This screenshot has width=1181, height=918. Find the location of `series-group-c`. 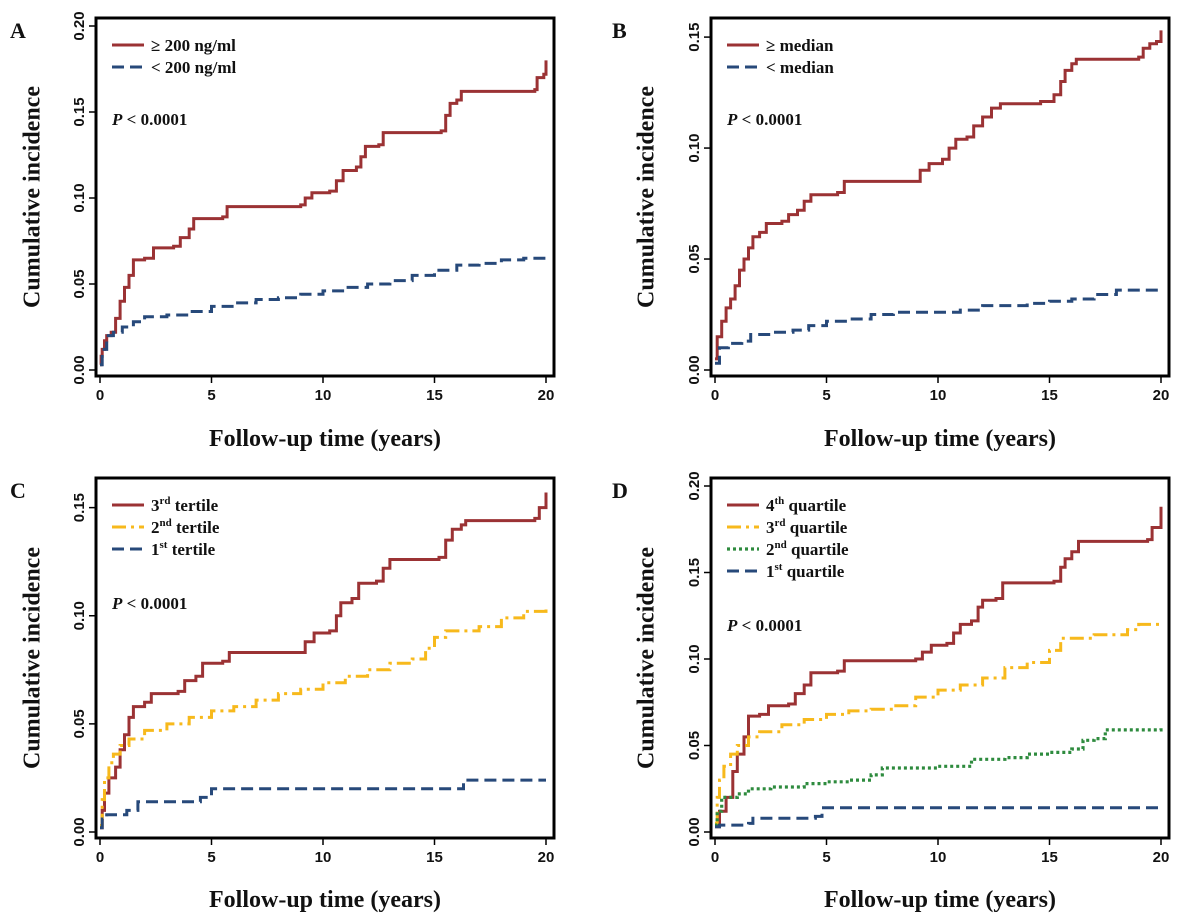

series-group-c is located at coordinates (324, 661).